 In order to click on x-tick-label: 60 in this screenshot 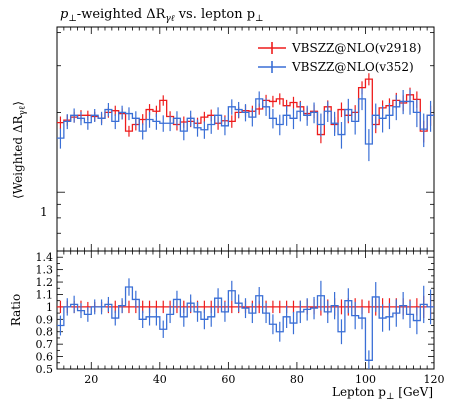, I will do `click(228, 379)`.